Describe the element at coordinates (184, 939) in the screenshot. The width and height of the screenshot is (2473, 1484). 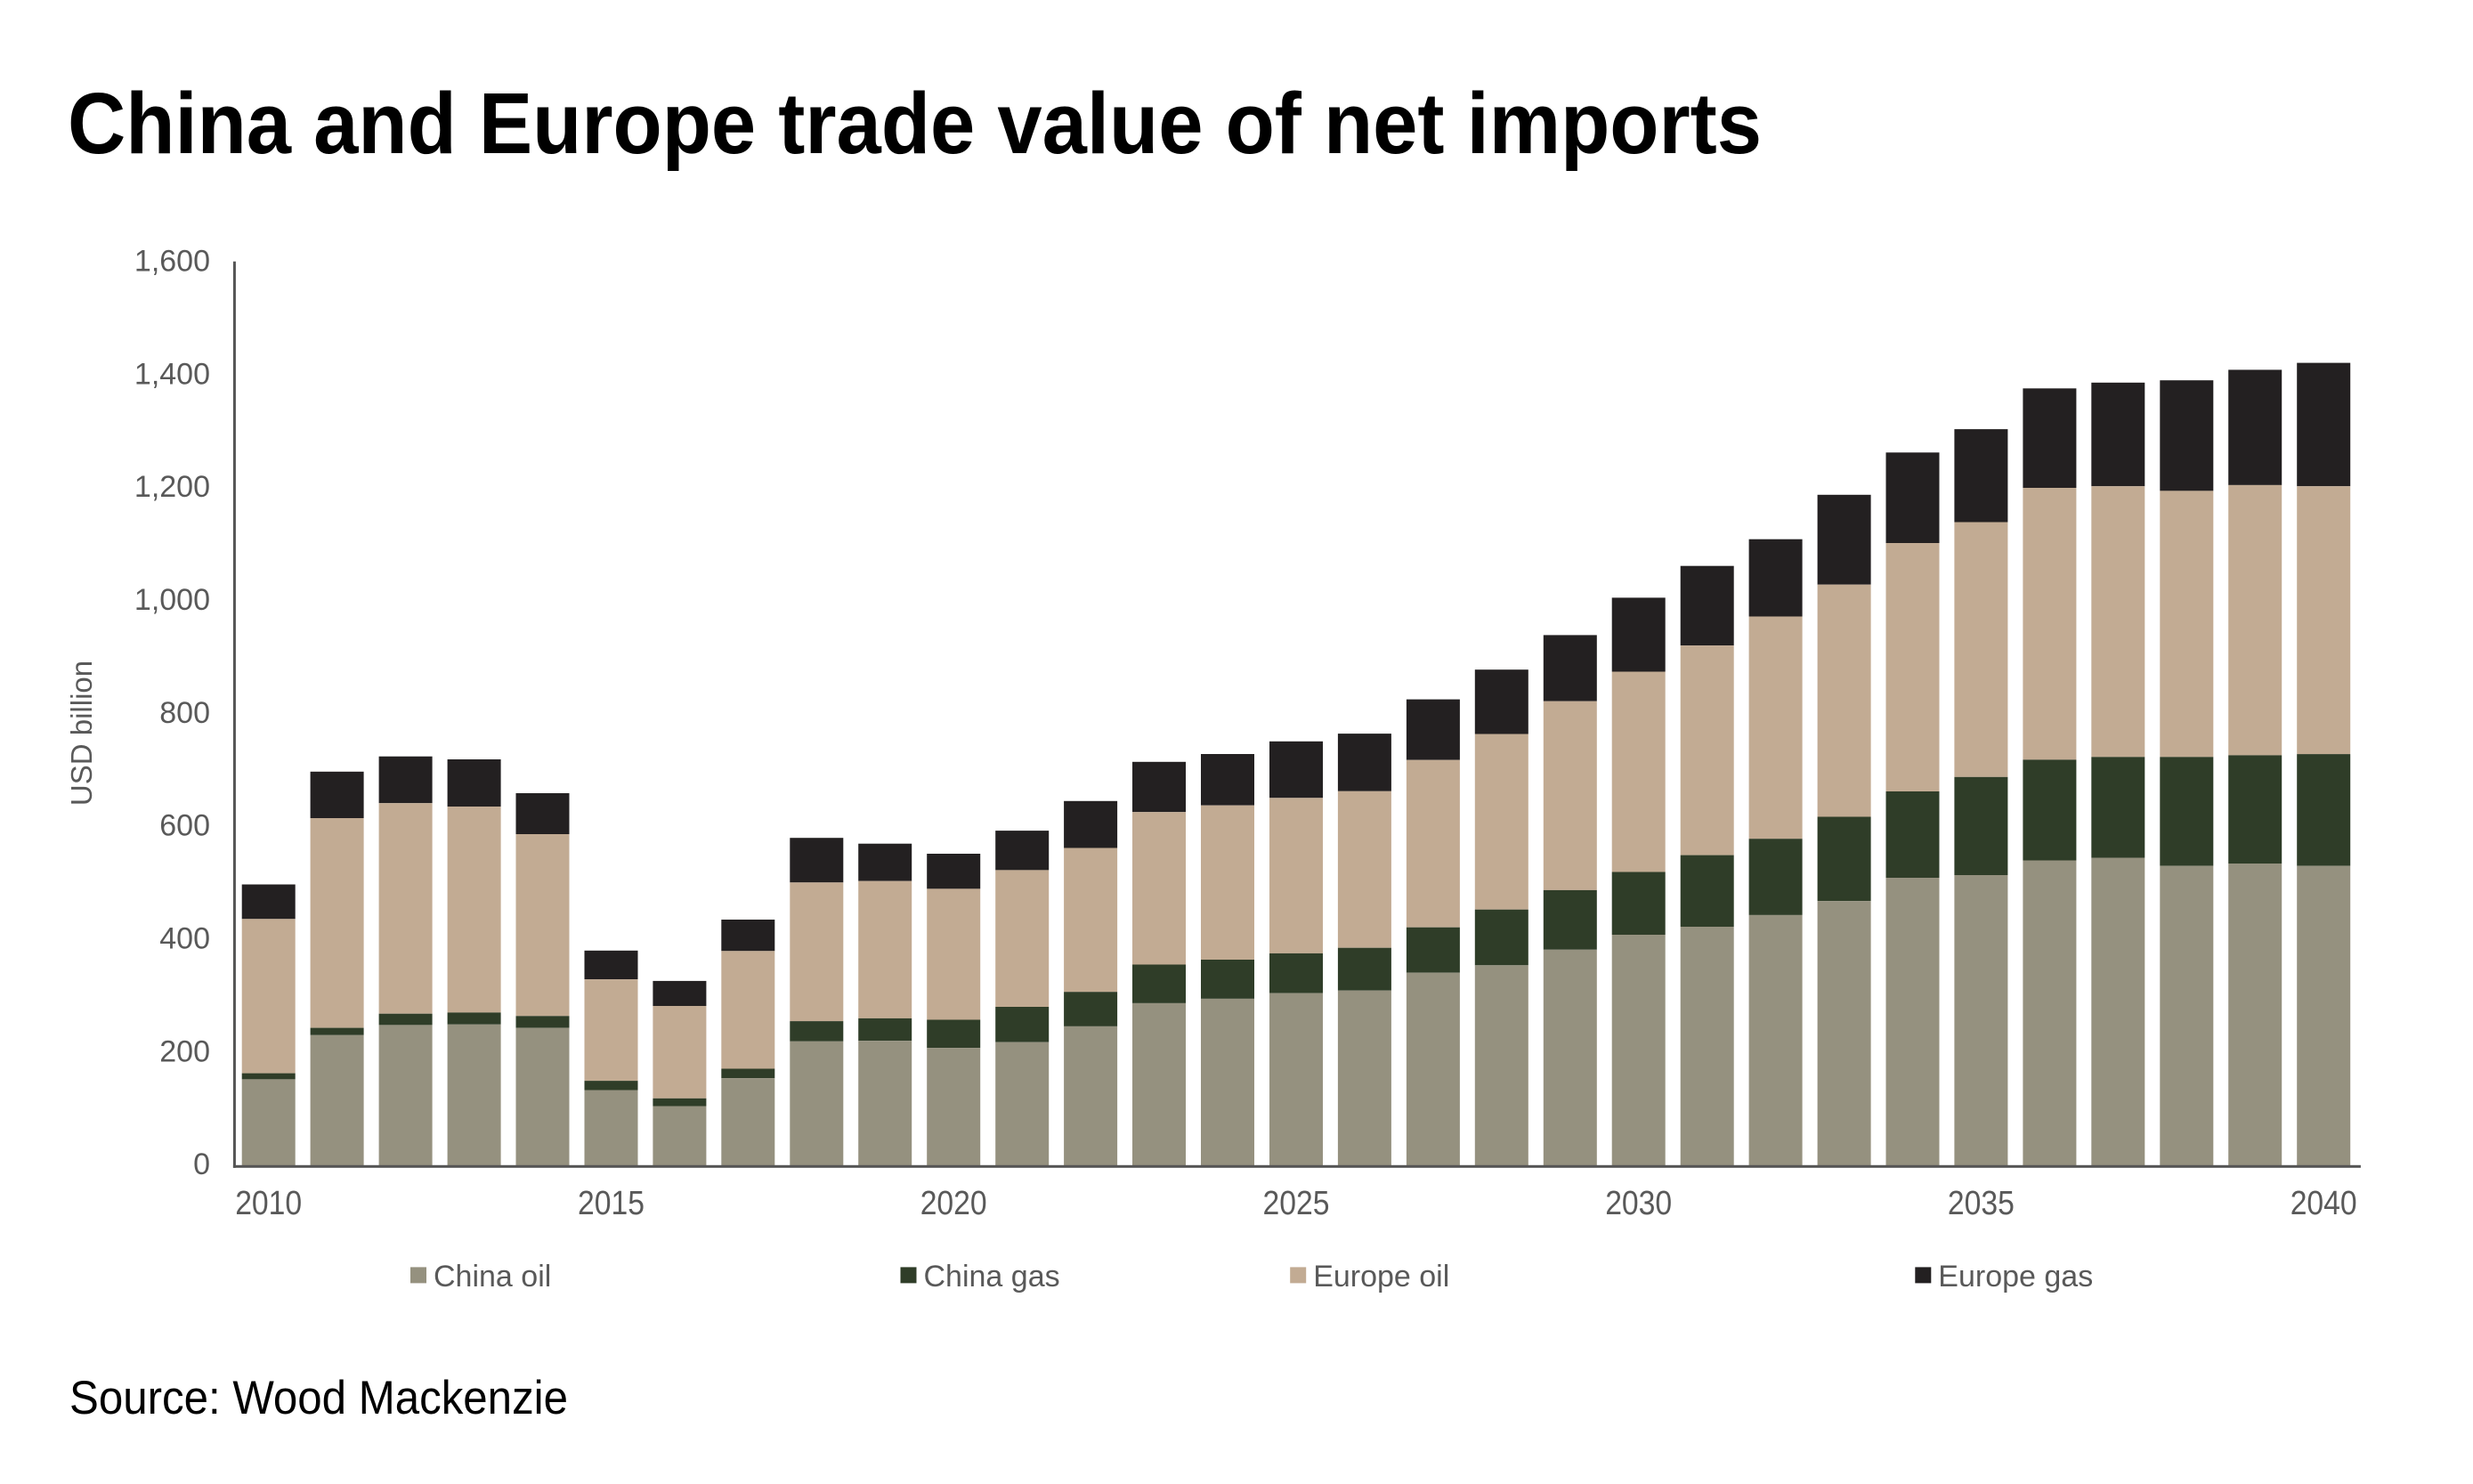
I see `svg-text: 400` at that location.